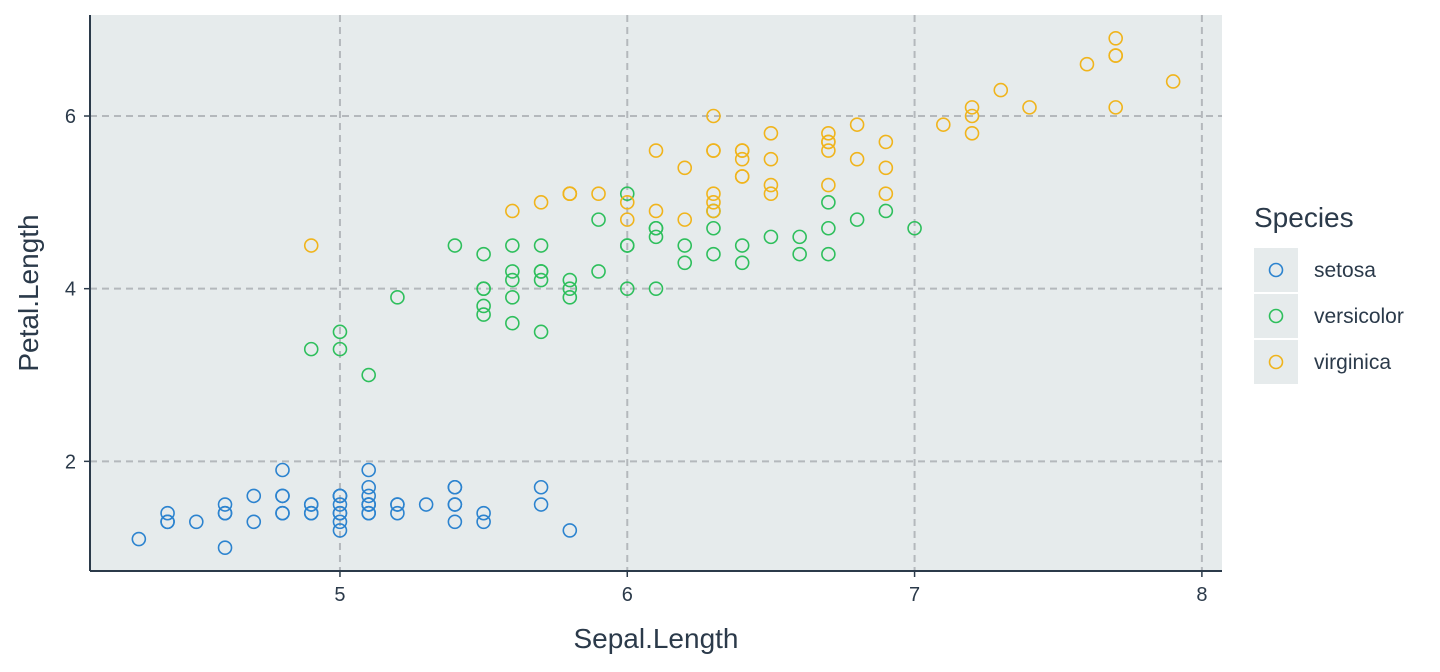 The width and height of the screenshot is (1440, 672). I want to click on legend-label-versicolor: versicolor, so click(1359, 316).